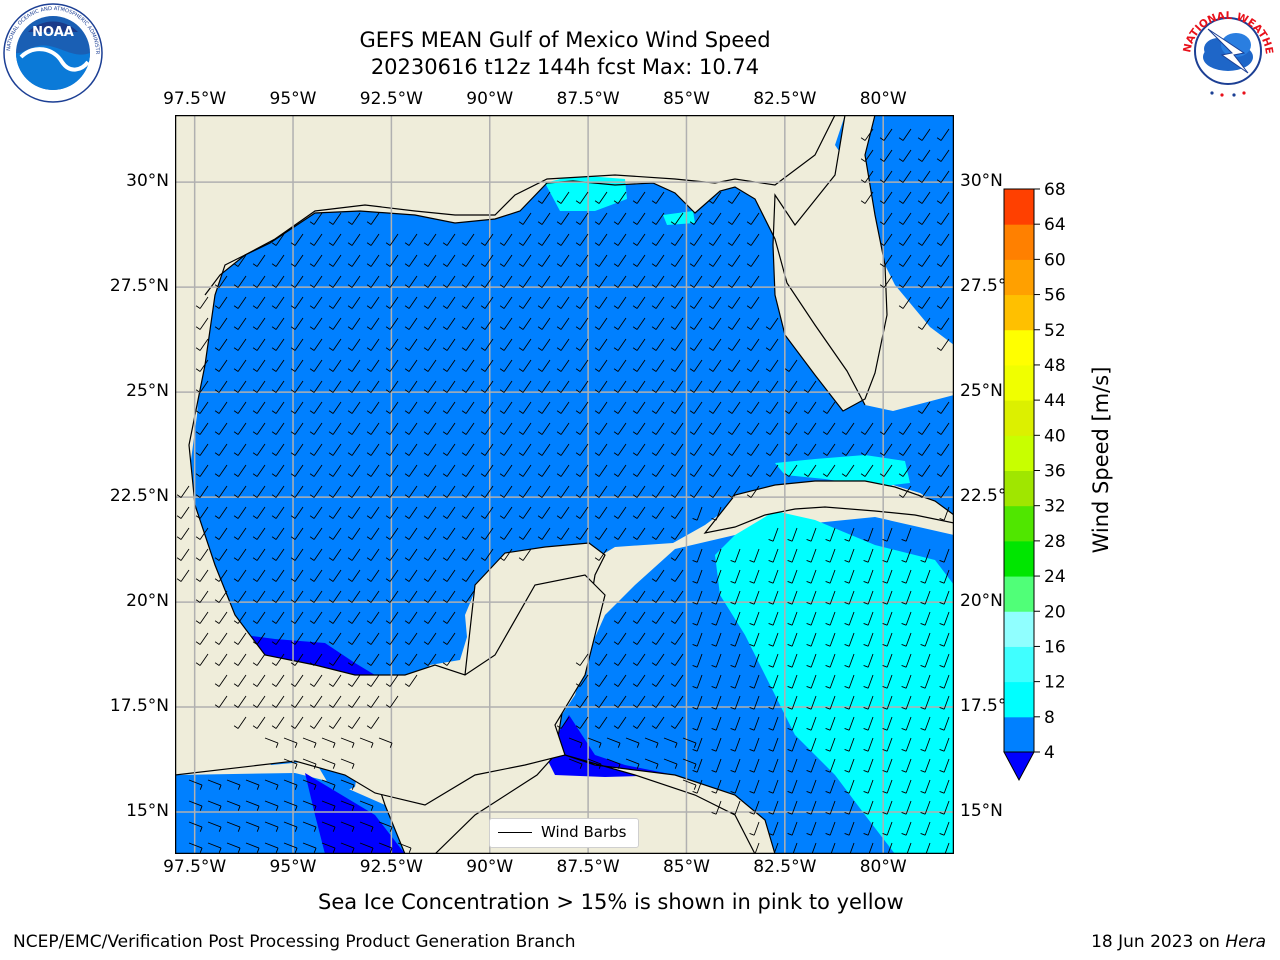 This screenshot has height=960, width=1280. Describe the element at coordinates (1019, 347) in the screenshot. I see `colorbar-bin` at that location.